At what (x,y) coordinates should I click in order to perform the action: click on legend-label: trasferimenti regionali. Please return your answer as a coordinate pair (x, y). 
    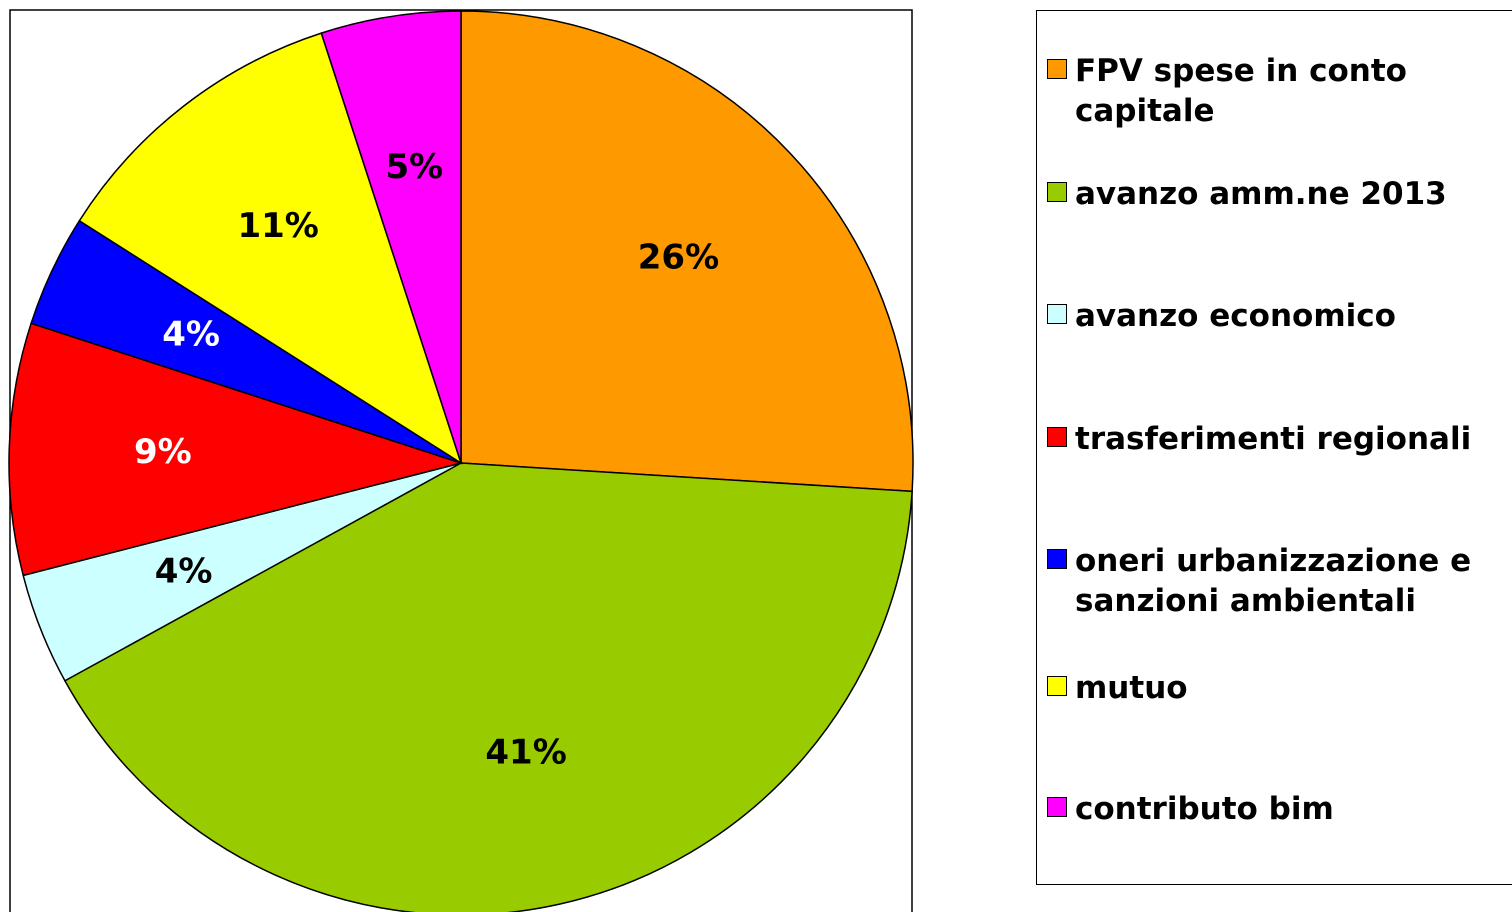
    Looking at the image, I should click on (1273, 439).